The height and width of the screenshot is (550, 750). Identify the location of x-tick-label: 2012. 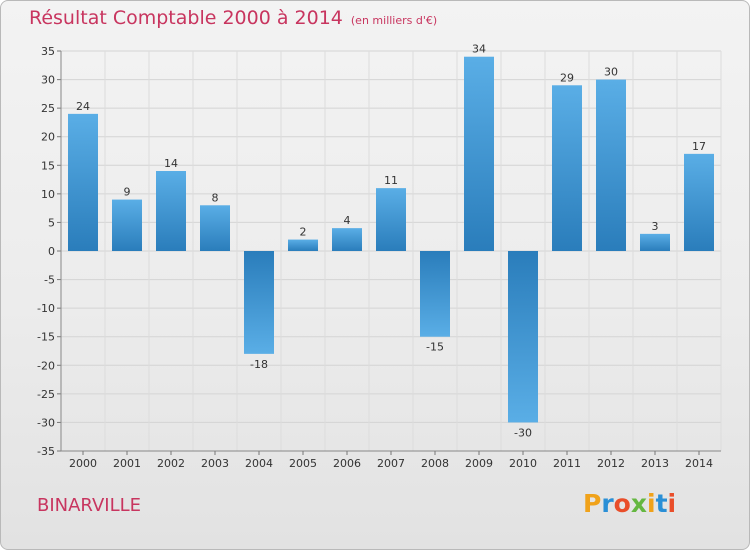
(611, 463).